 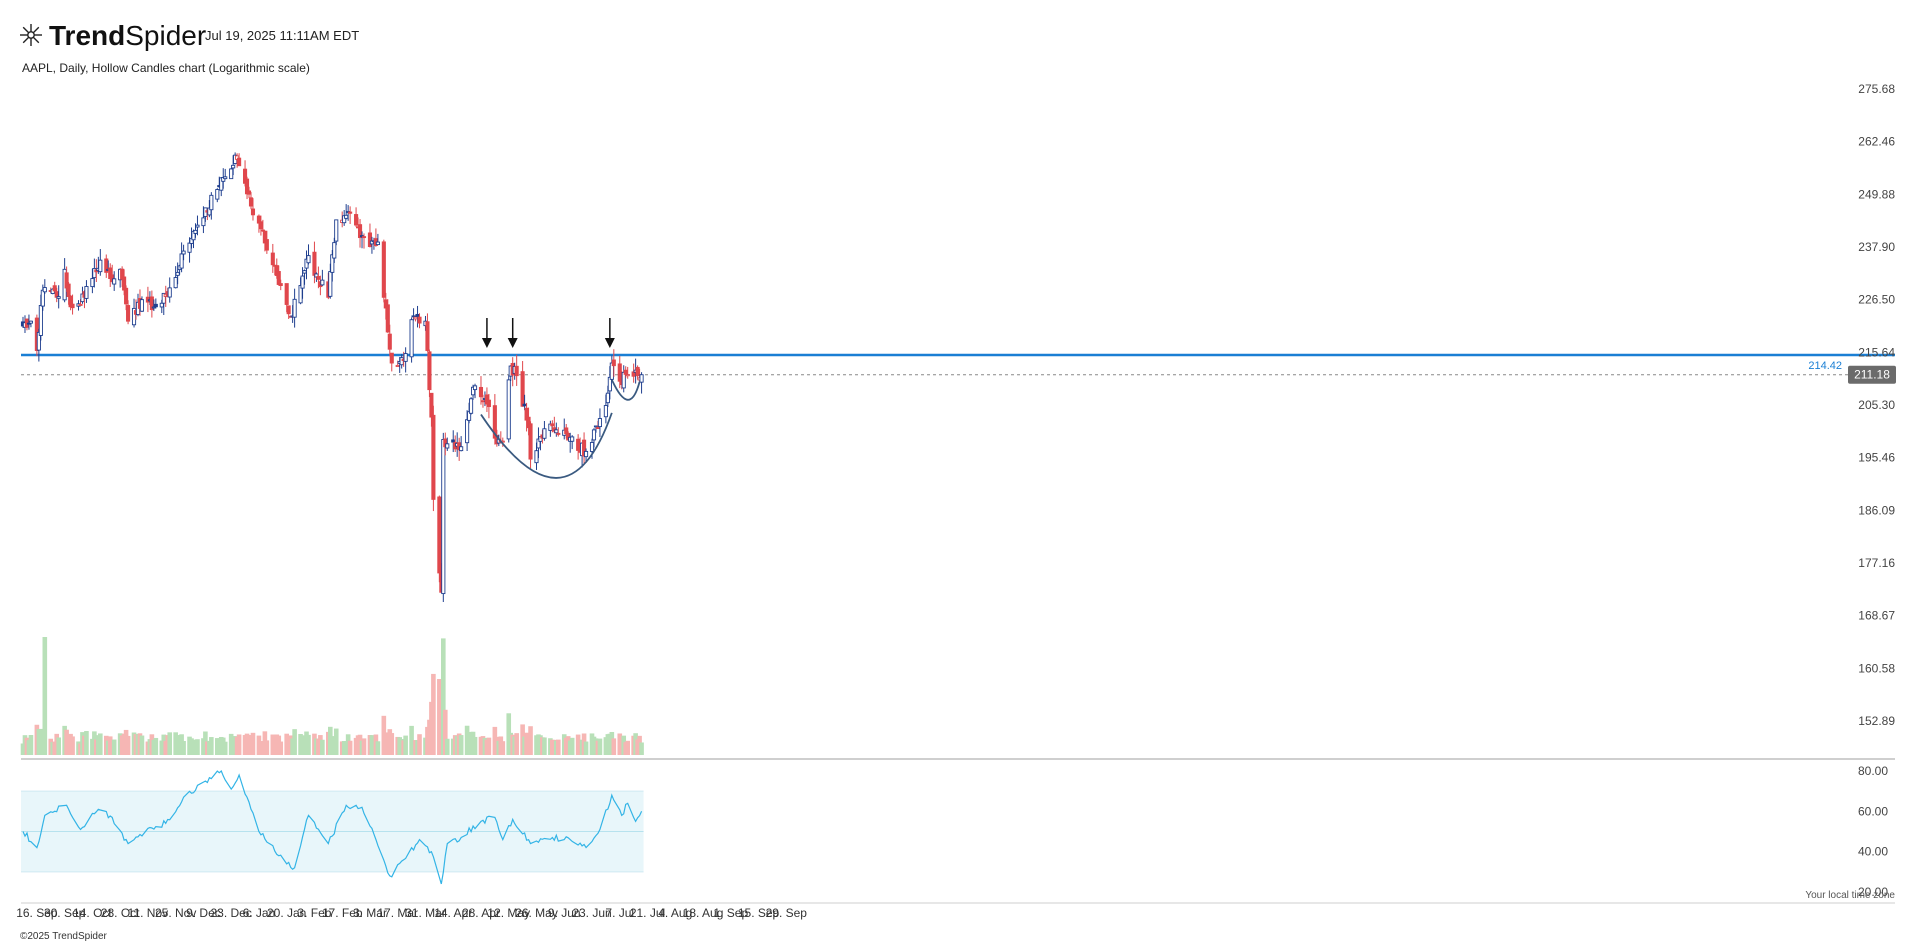 What do you see at coordinates (165, 35) in the screenshot?
I see `brand-name-light: Spider` at bounding box center [165, 35].